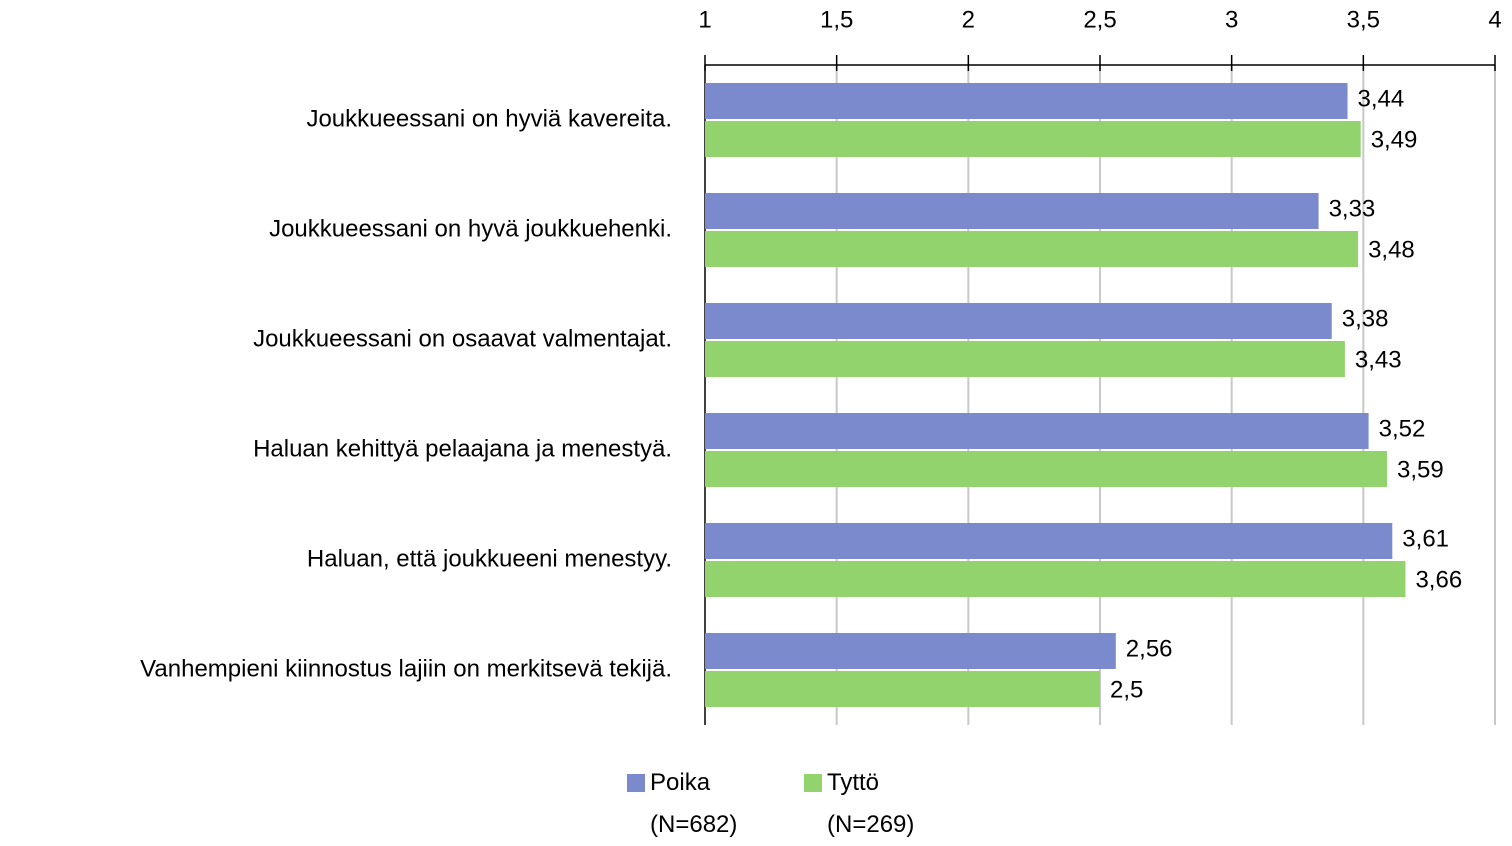 The width and height of the screenshot is (1512, 846). What do you see at coordinates (968, 19) in the screenshot?
I see `x-tick-label: 2` at bounding box center [968, 19].